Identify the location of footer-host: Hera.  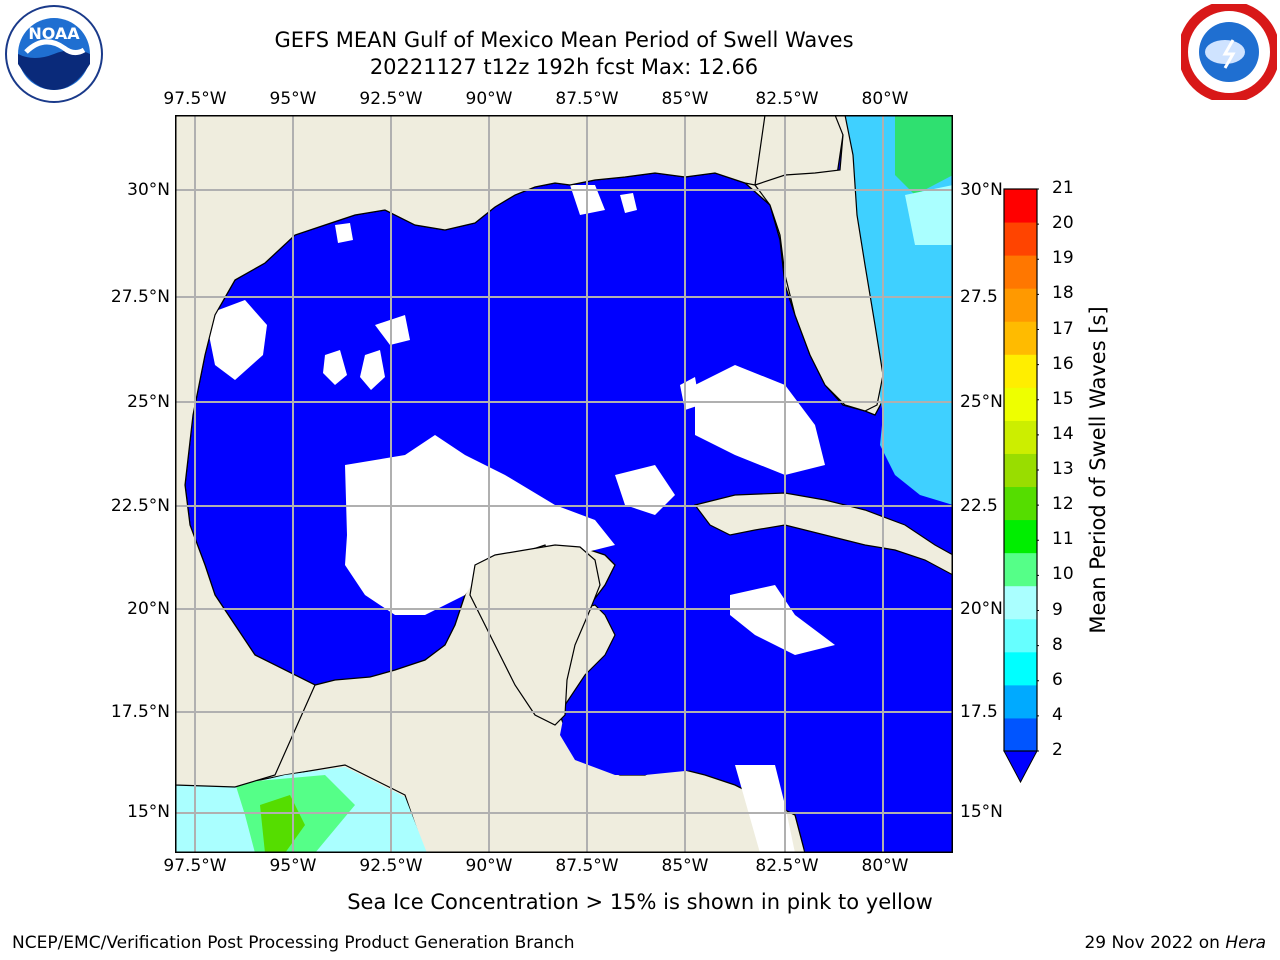
(1245, 943).